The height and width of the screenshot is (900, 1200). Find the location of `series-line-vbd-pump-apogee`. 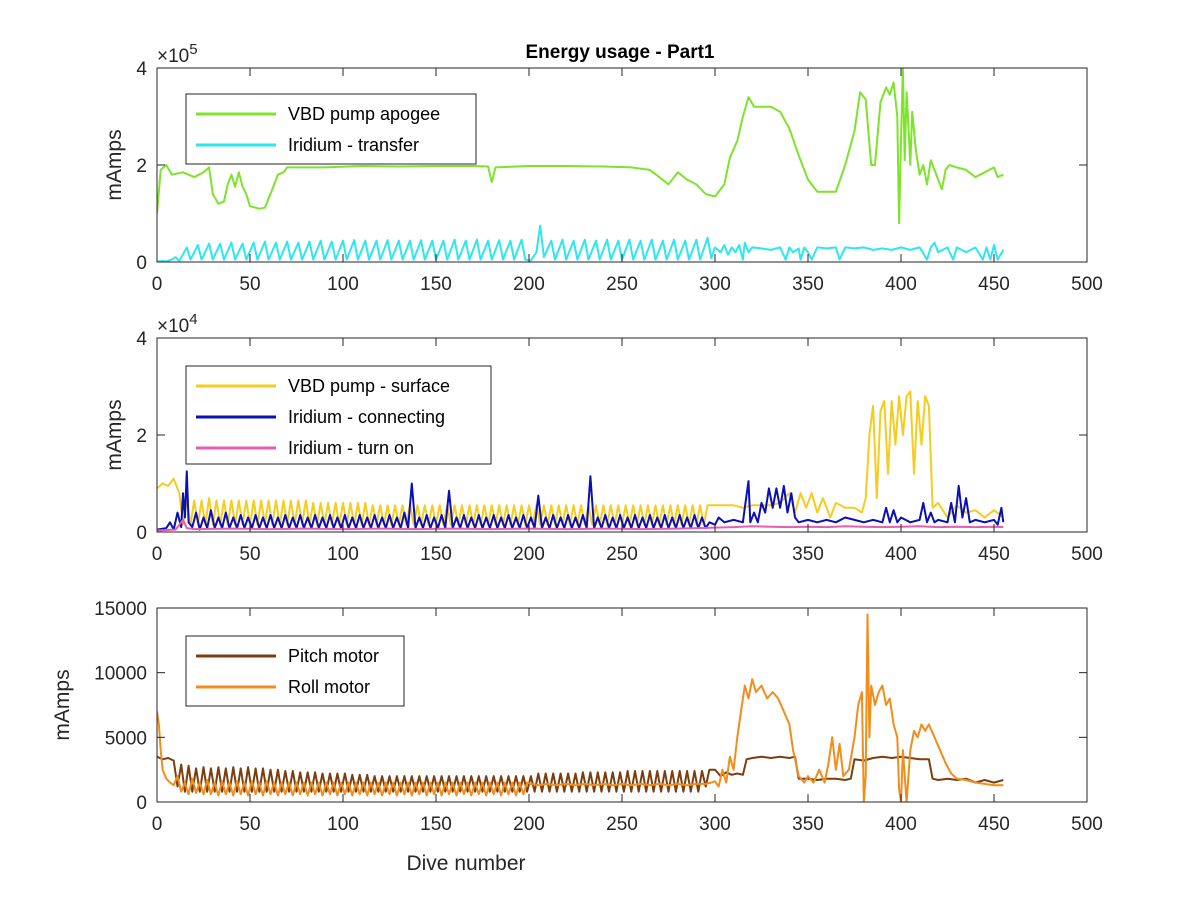

series-line-vbd-pump-apogee is located at coordinates (580, 146).